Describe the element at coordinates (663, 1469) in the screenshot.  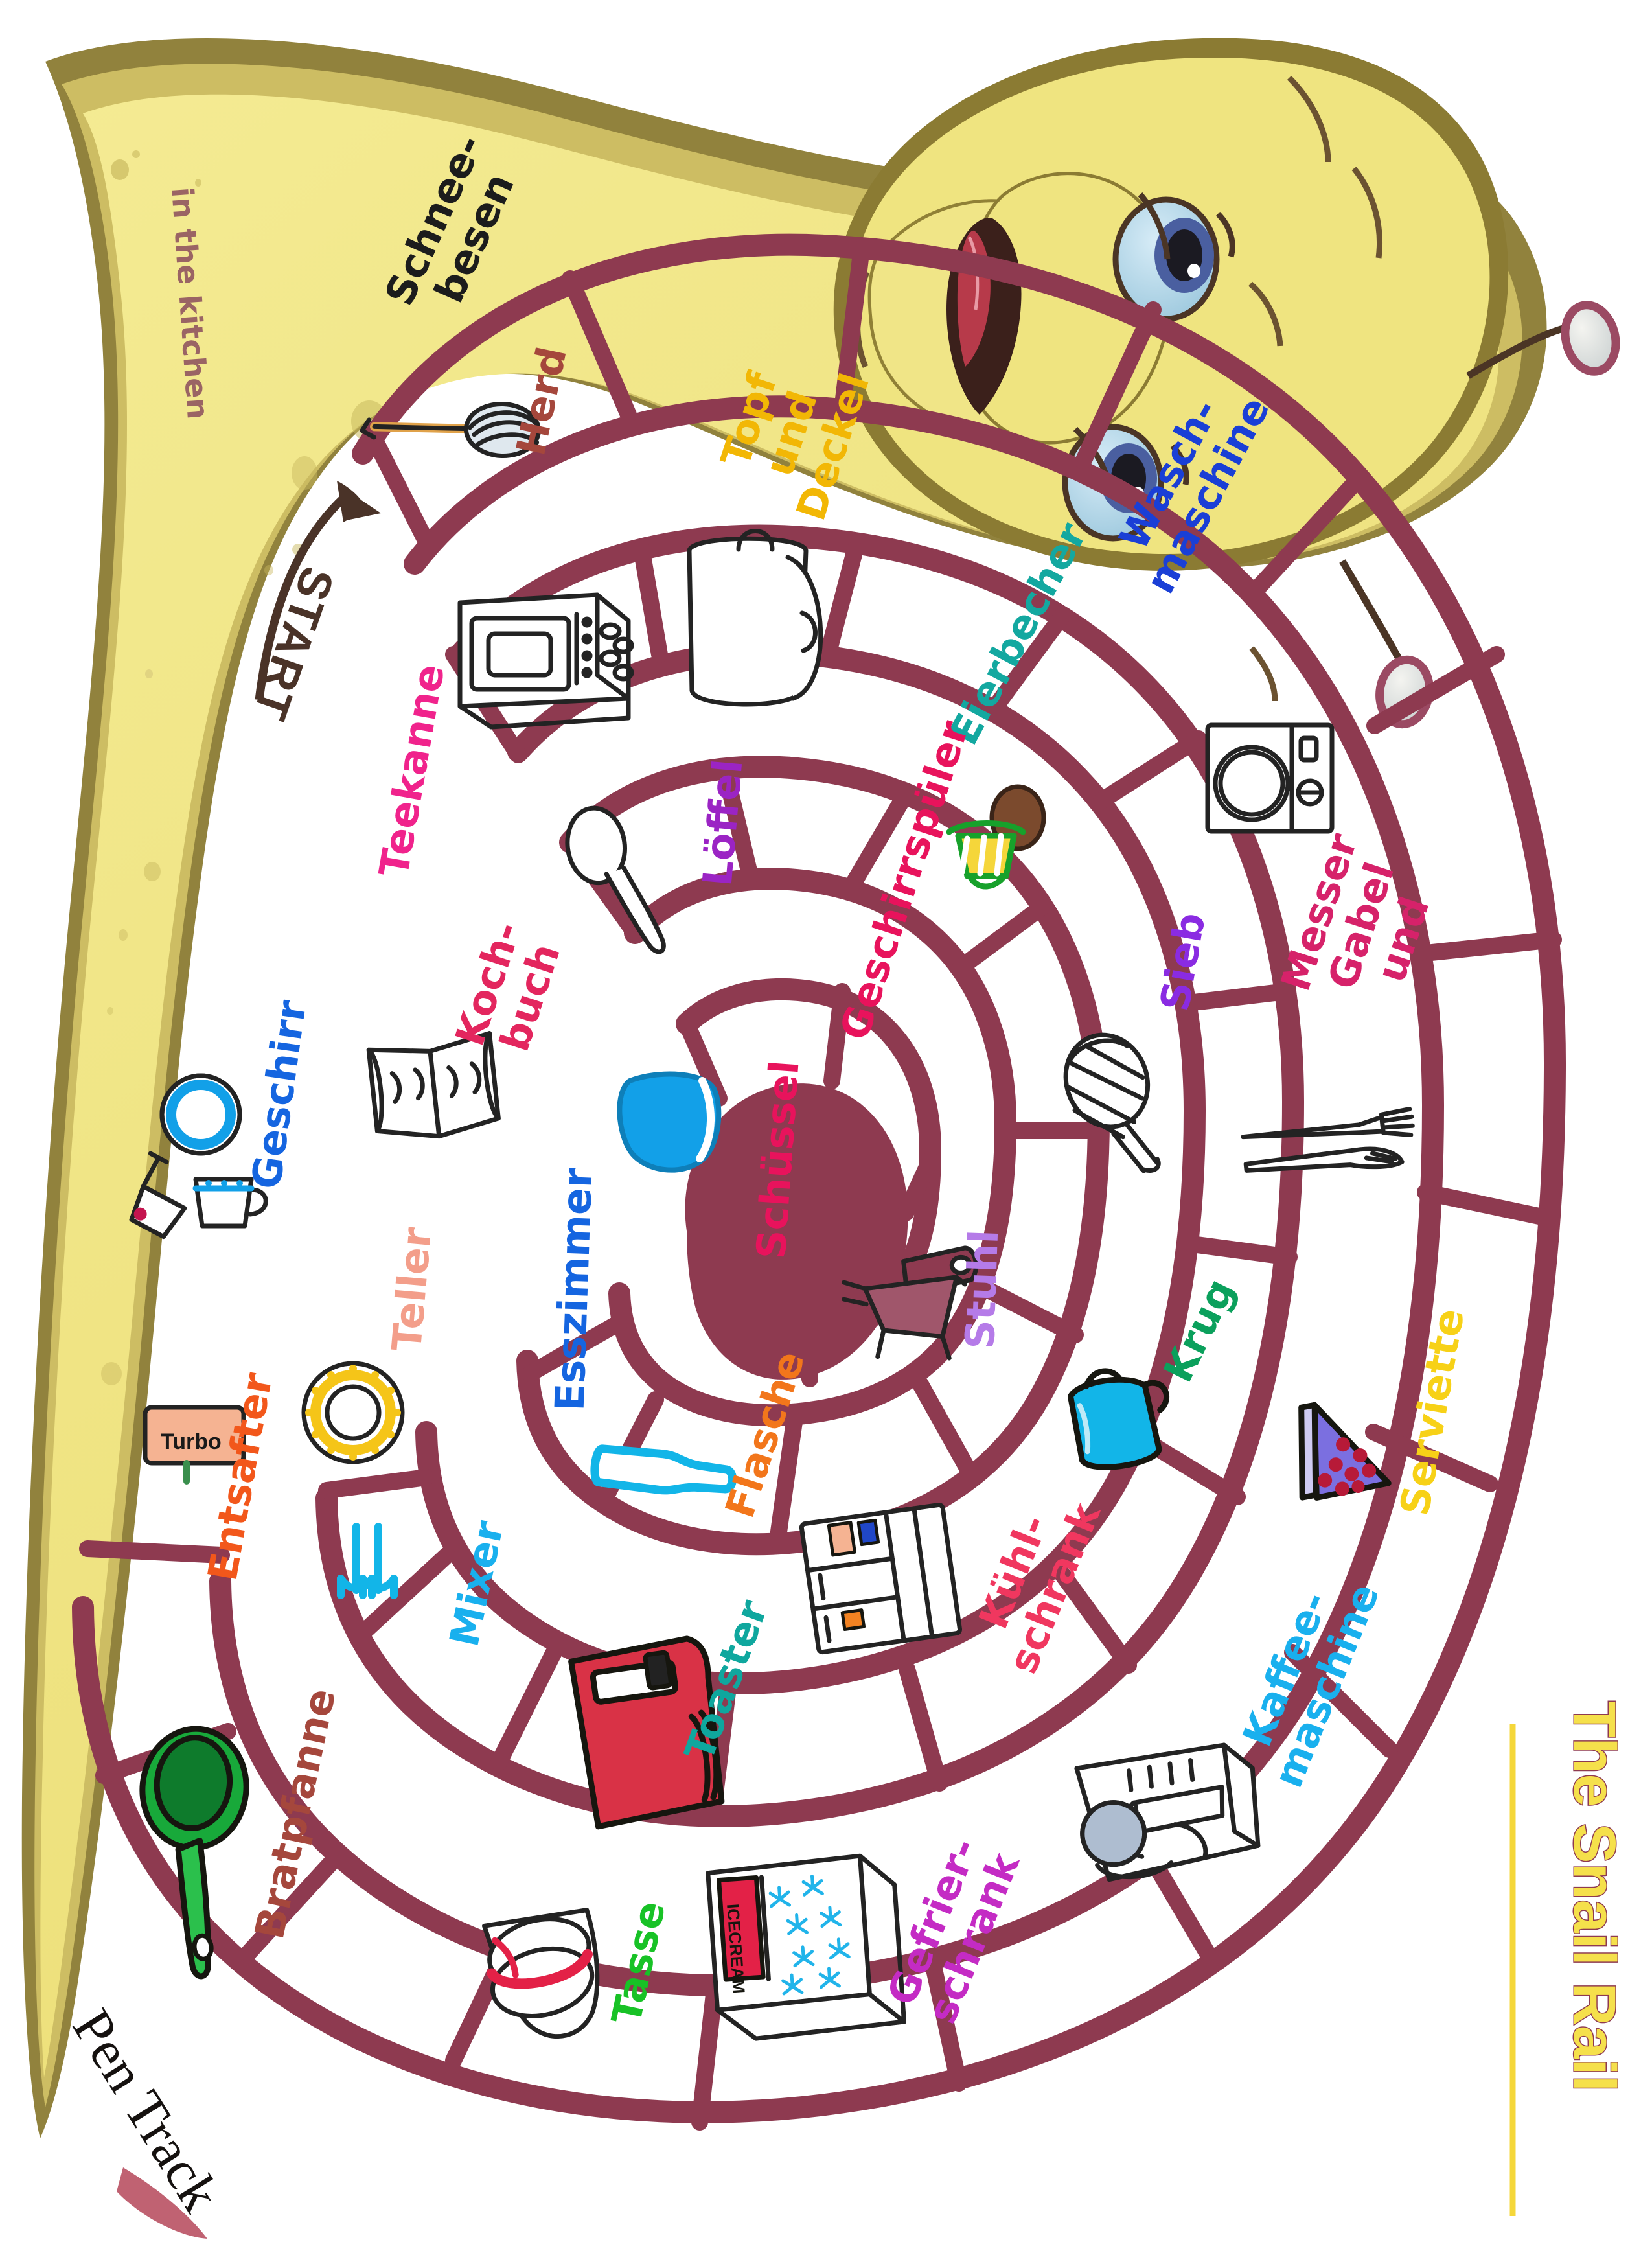
I see `bottle-icon` at that location.